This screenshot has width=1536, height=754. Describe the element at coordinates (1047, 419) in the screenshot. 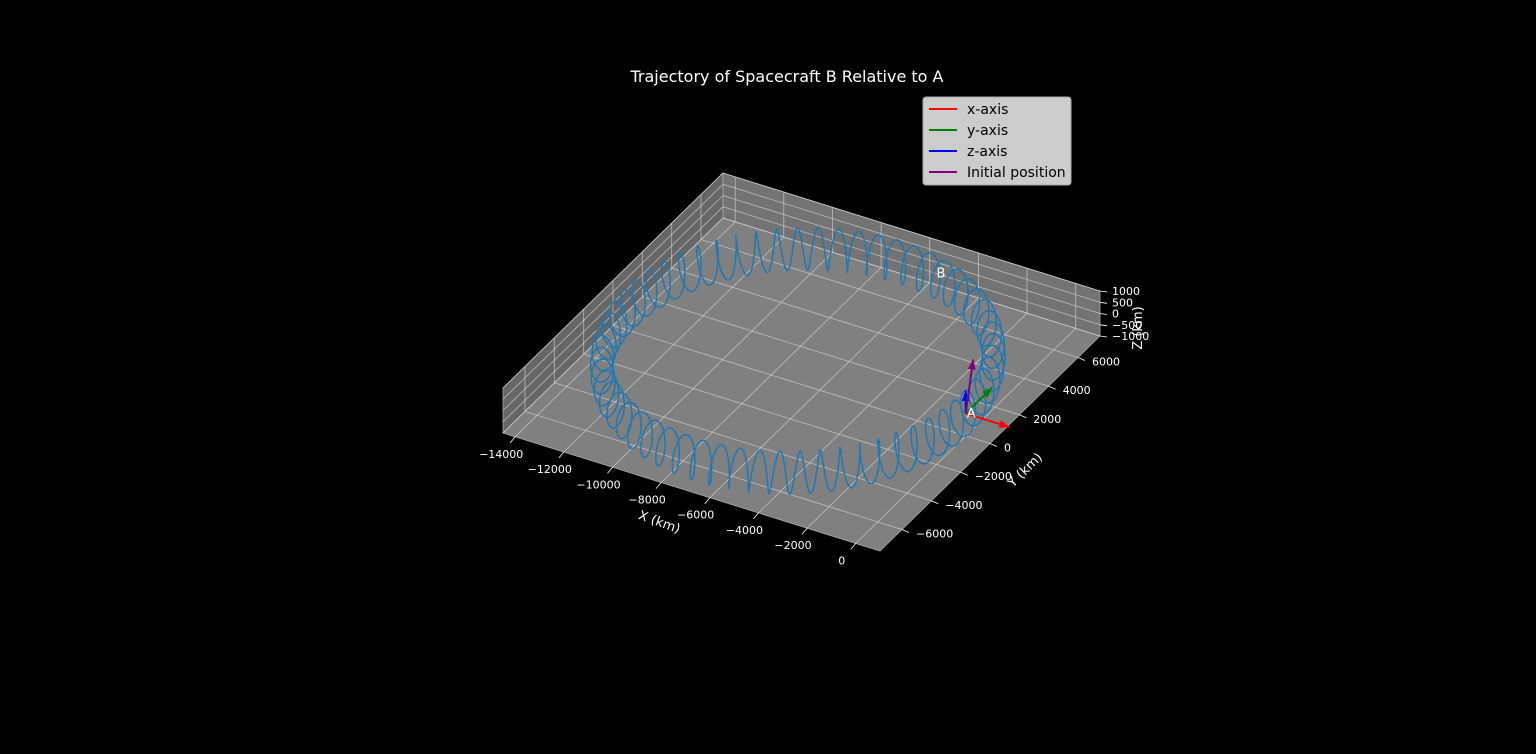

I see `y-tick-label: 2000` at that location.